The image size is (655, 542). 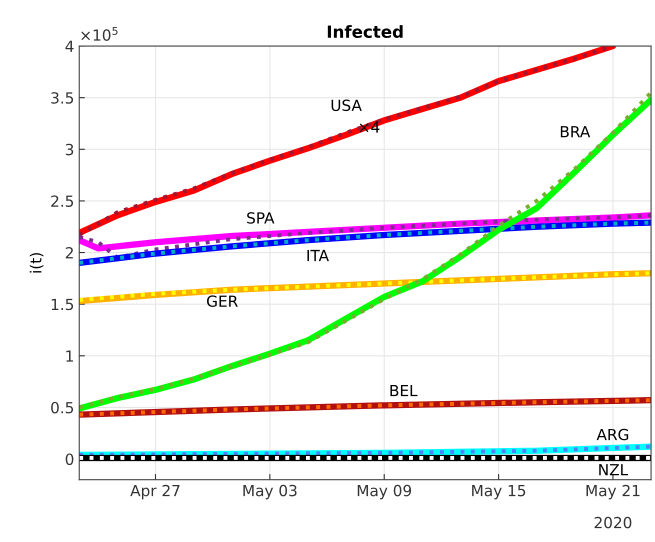 I want to click on series-label: SPA, so click(x=260, y=218).